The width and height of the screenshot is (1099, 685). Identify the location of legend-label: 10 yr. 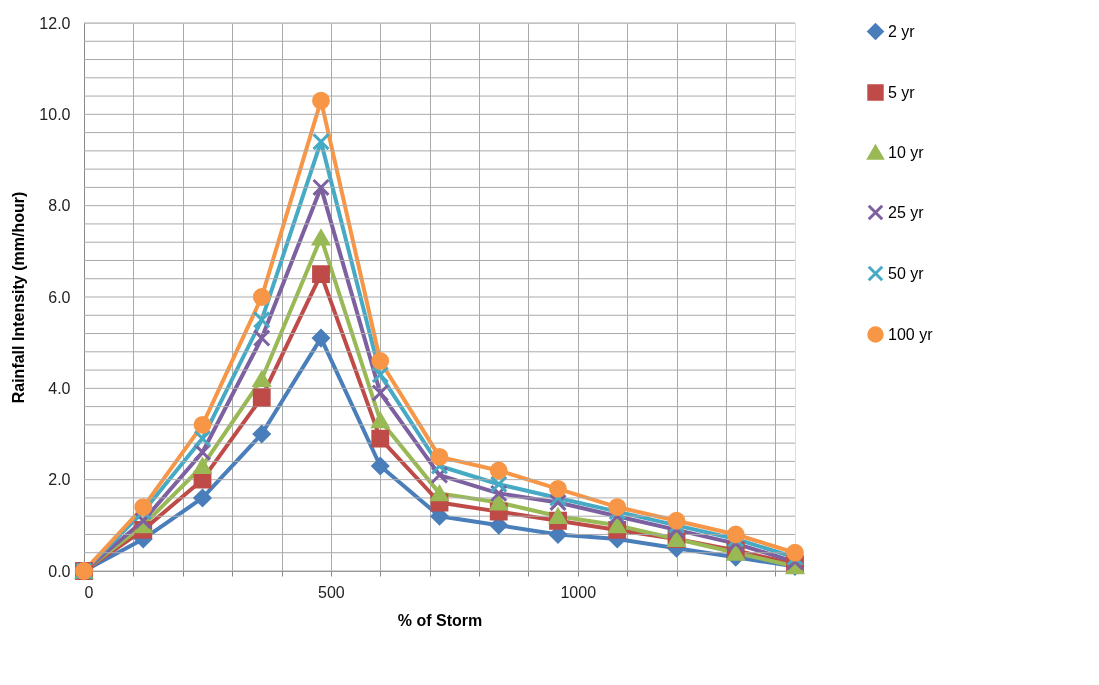
(906, 152).